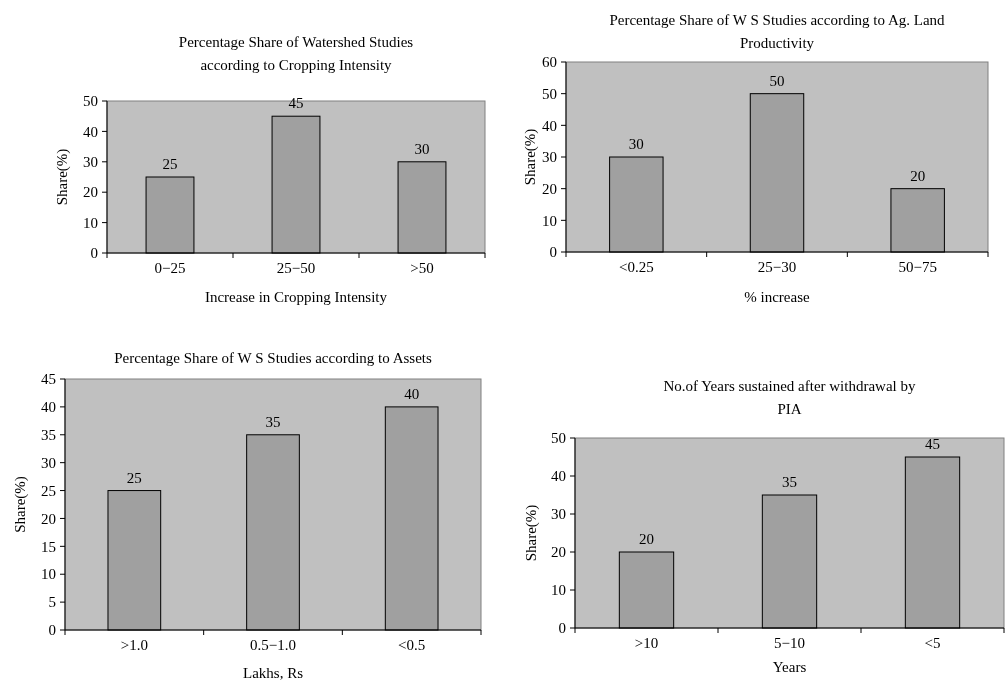  I want to click on x-axis-title: Increase in Cropping Intensity, so click(296, 297).